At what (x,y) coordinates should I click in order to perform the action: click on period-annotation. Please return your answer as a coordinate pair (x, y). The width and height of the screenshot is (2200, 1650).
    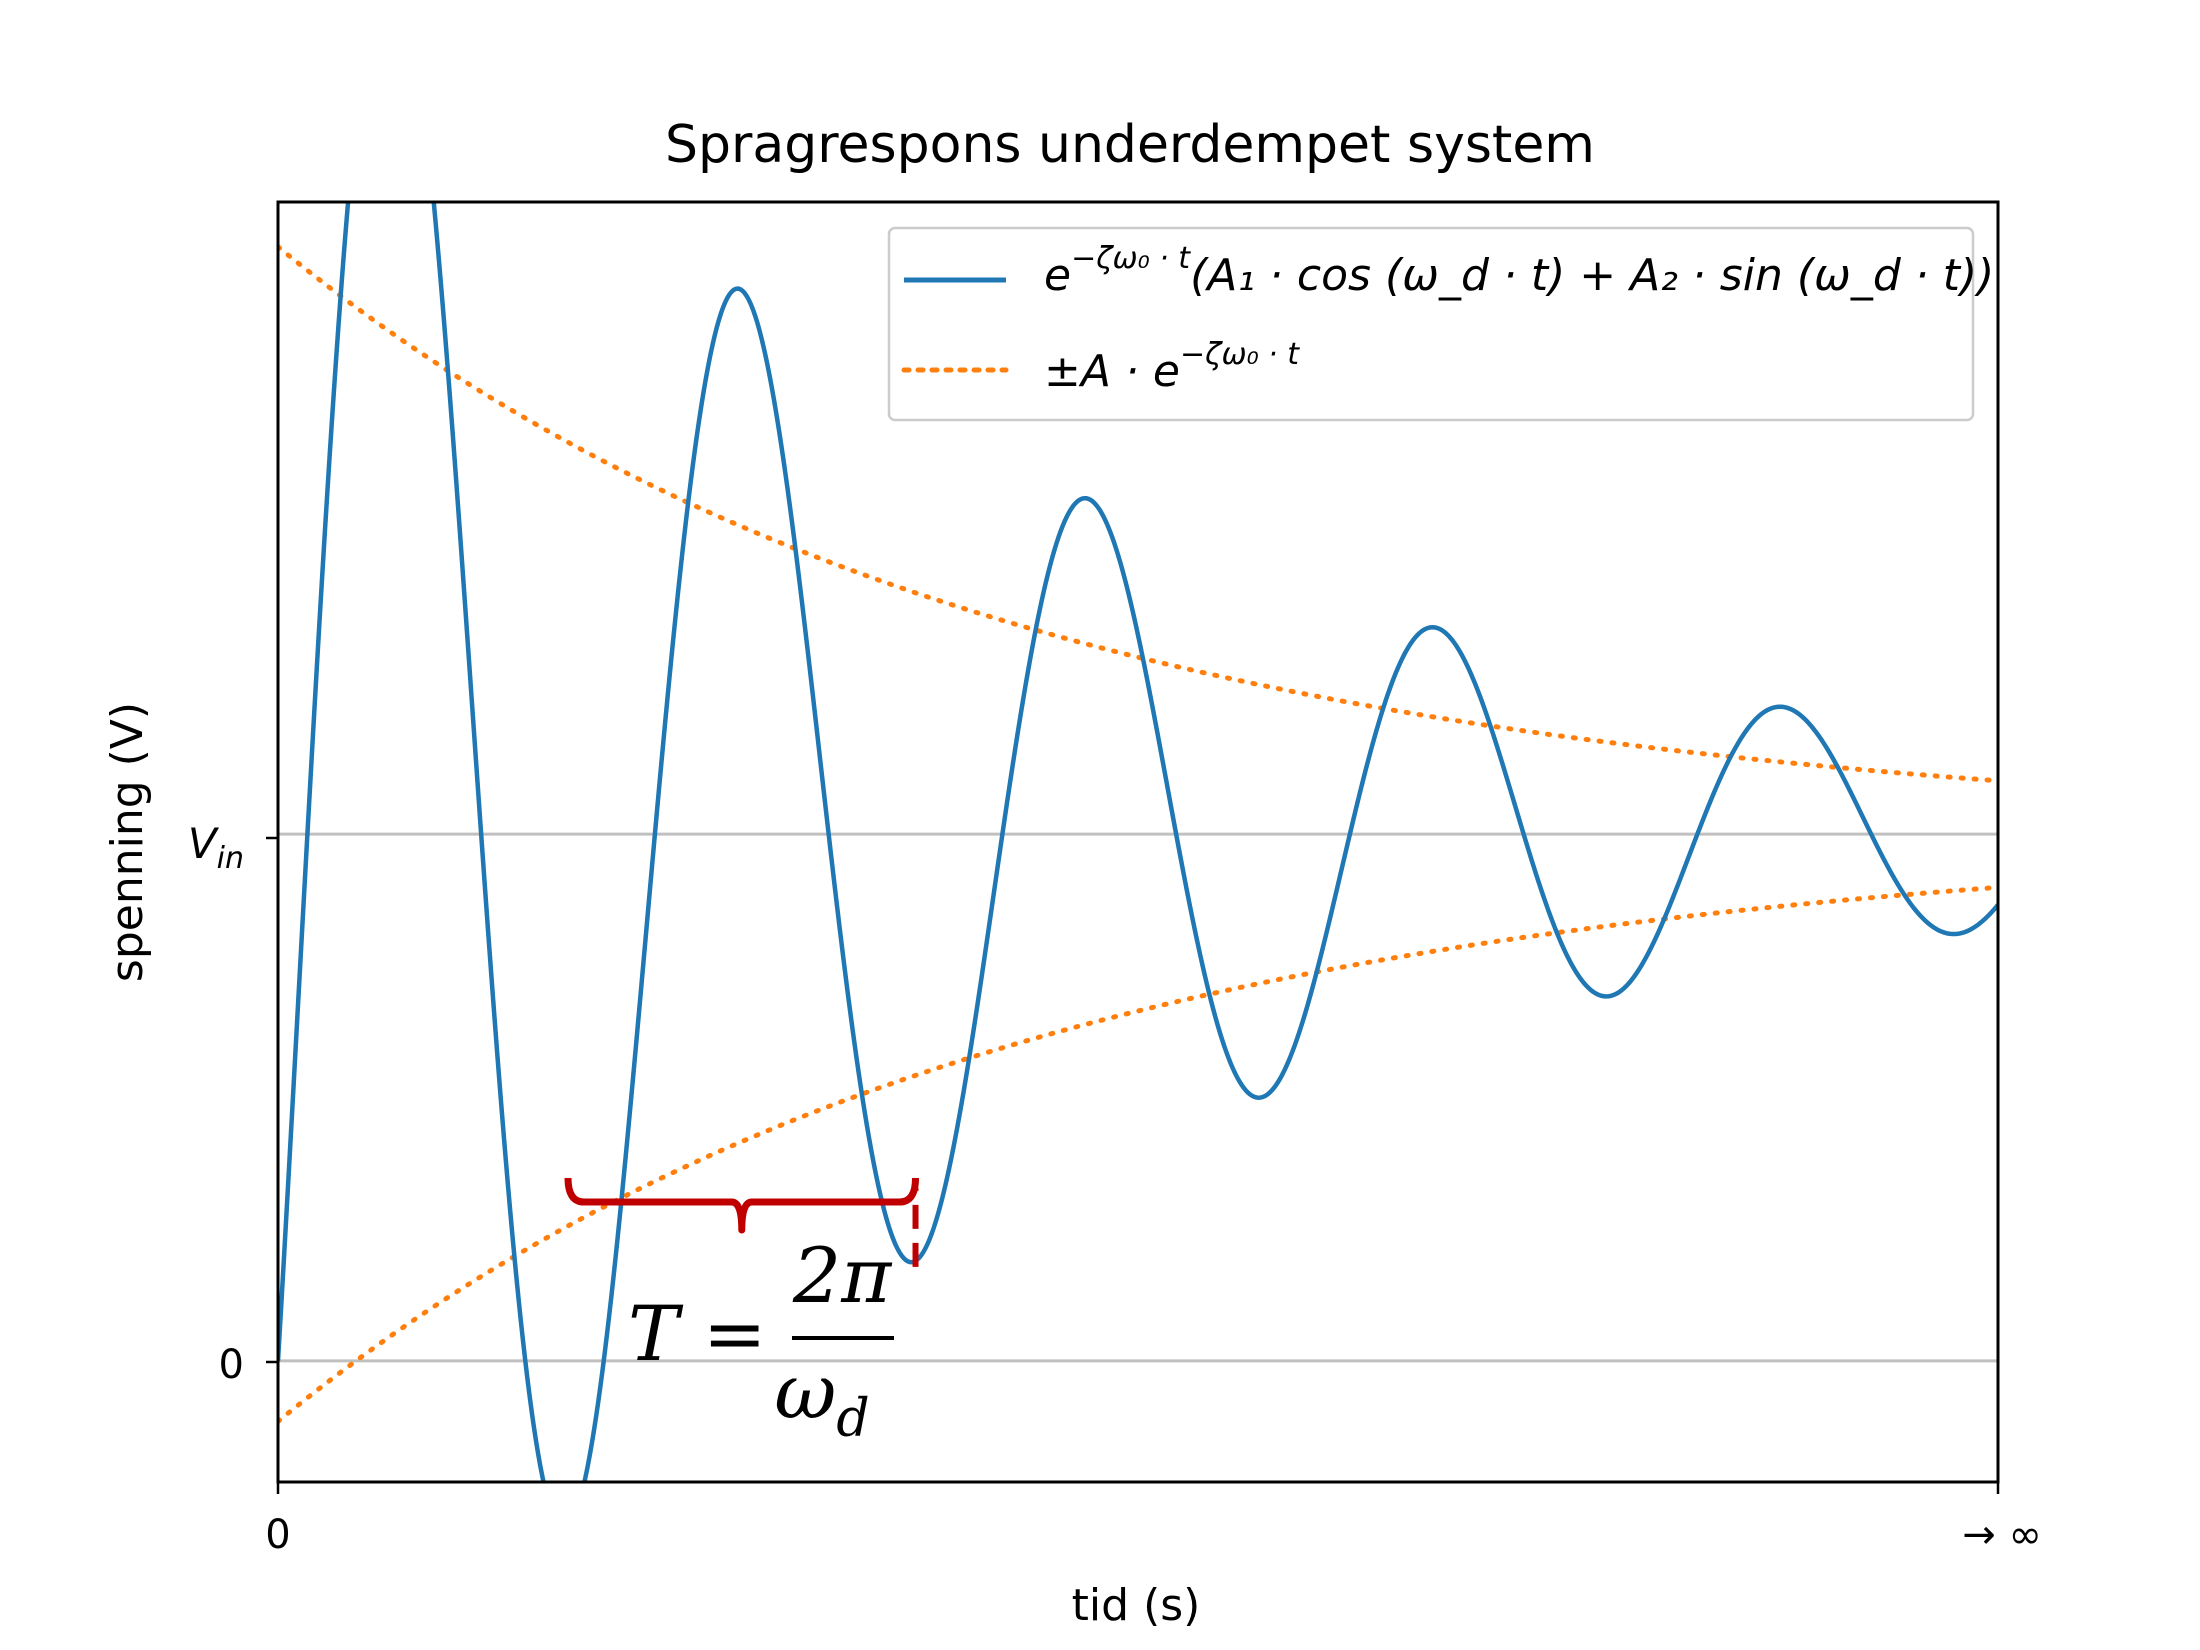
    Looking at the image, I should click on (742, 1222).